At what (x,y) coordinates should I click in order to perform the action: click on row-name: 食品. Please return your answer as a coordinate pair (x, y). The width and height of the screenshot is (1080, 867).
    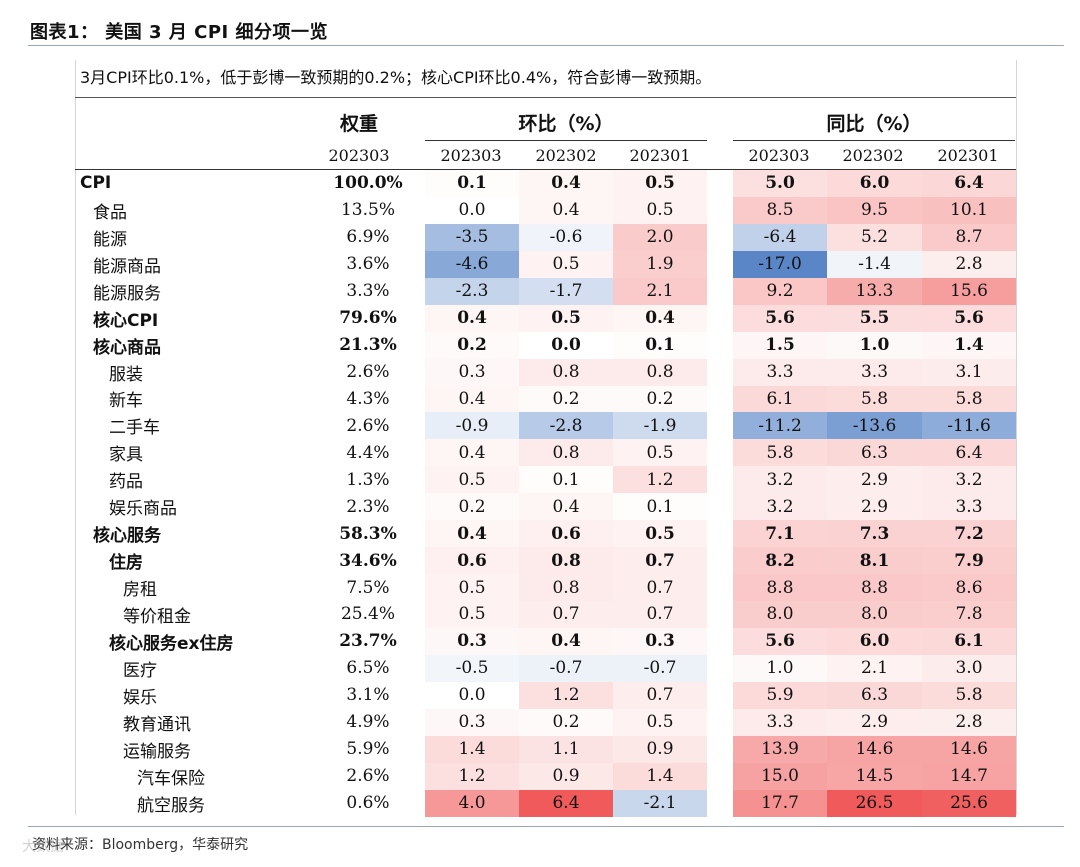
    Looking at the image, I should click on (110, 212).